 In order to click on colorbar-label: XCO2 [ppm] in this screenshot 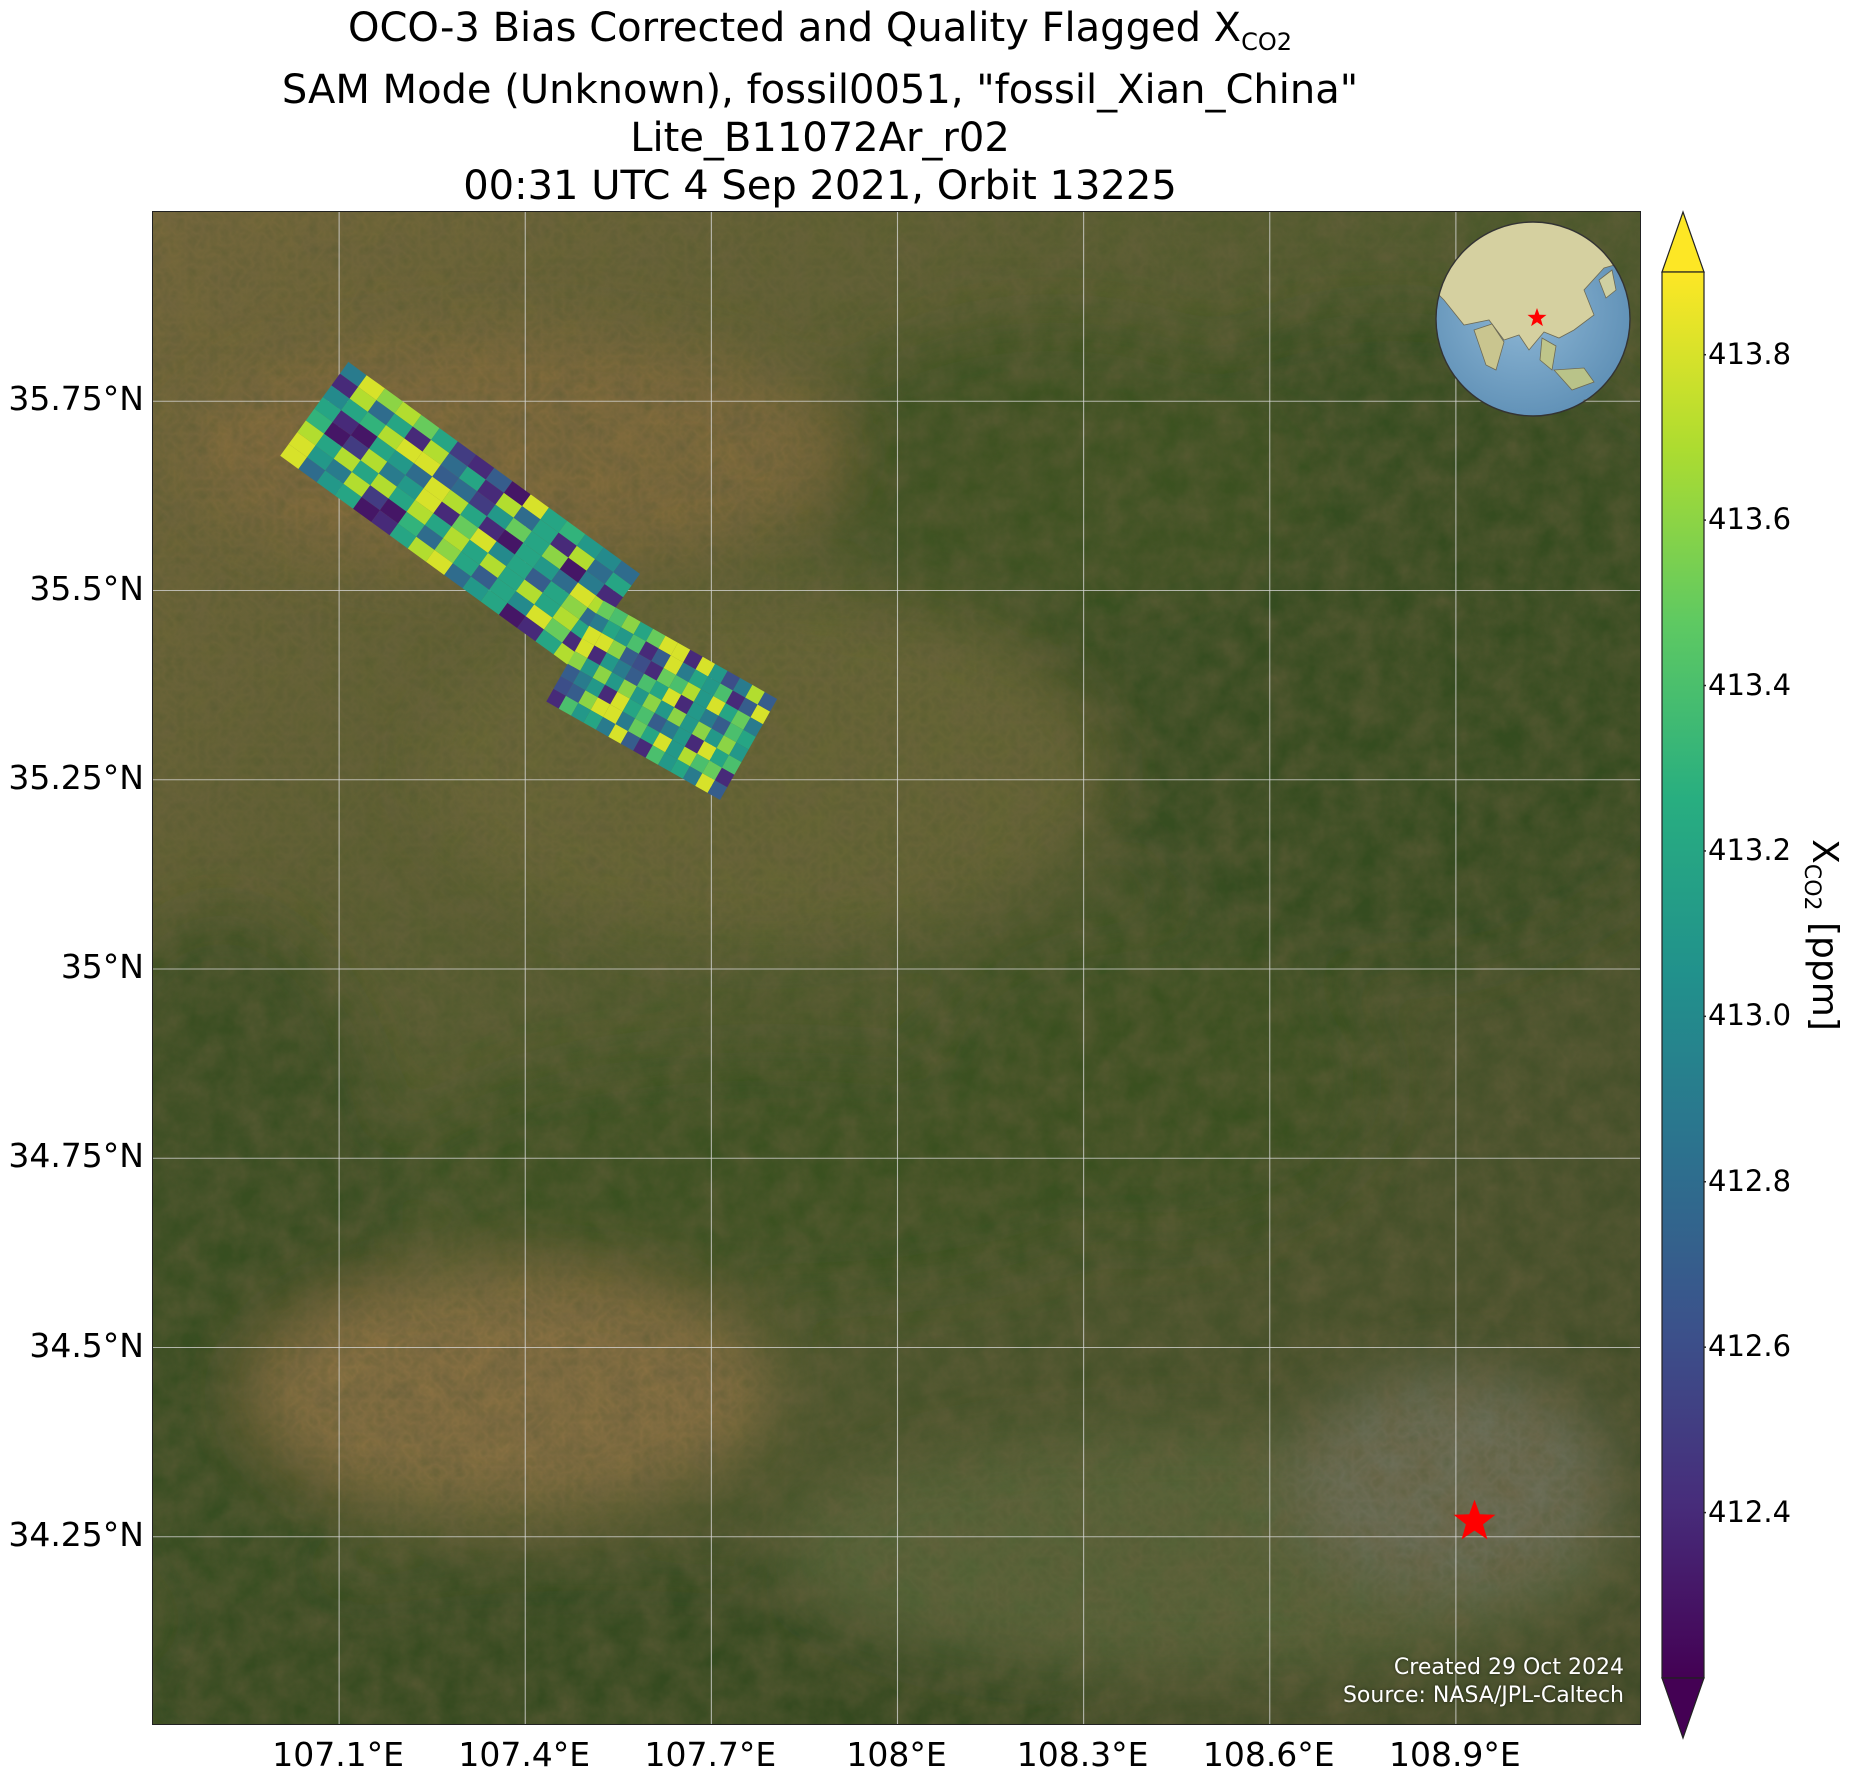, I will do `click(1822, 935)`.